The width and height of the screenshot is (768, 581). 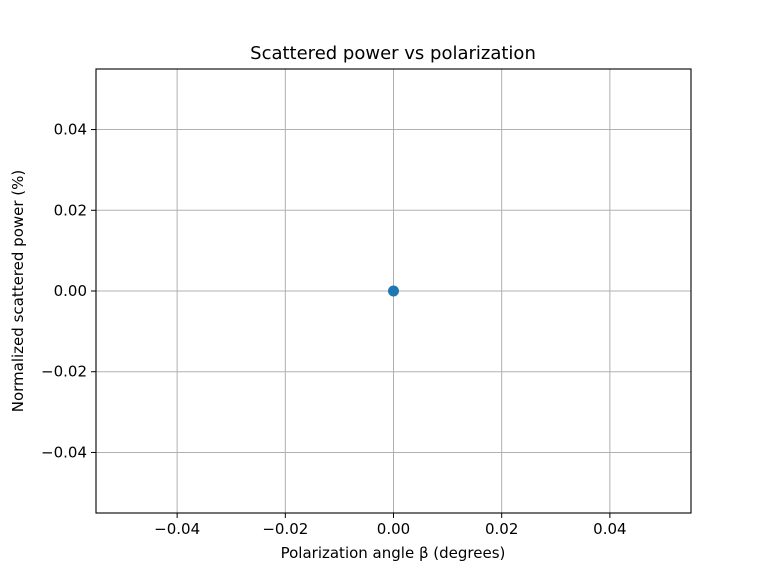 What do you see at coordinates (393, 553) in the screenshot?
I see `x-axis-label: Polarization angle β (degrees)` at bounding box center [393, 553].